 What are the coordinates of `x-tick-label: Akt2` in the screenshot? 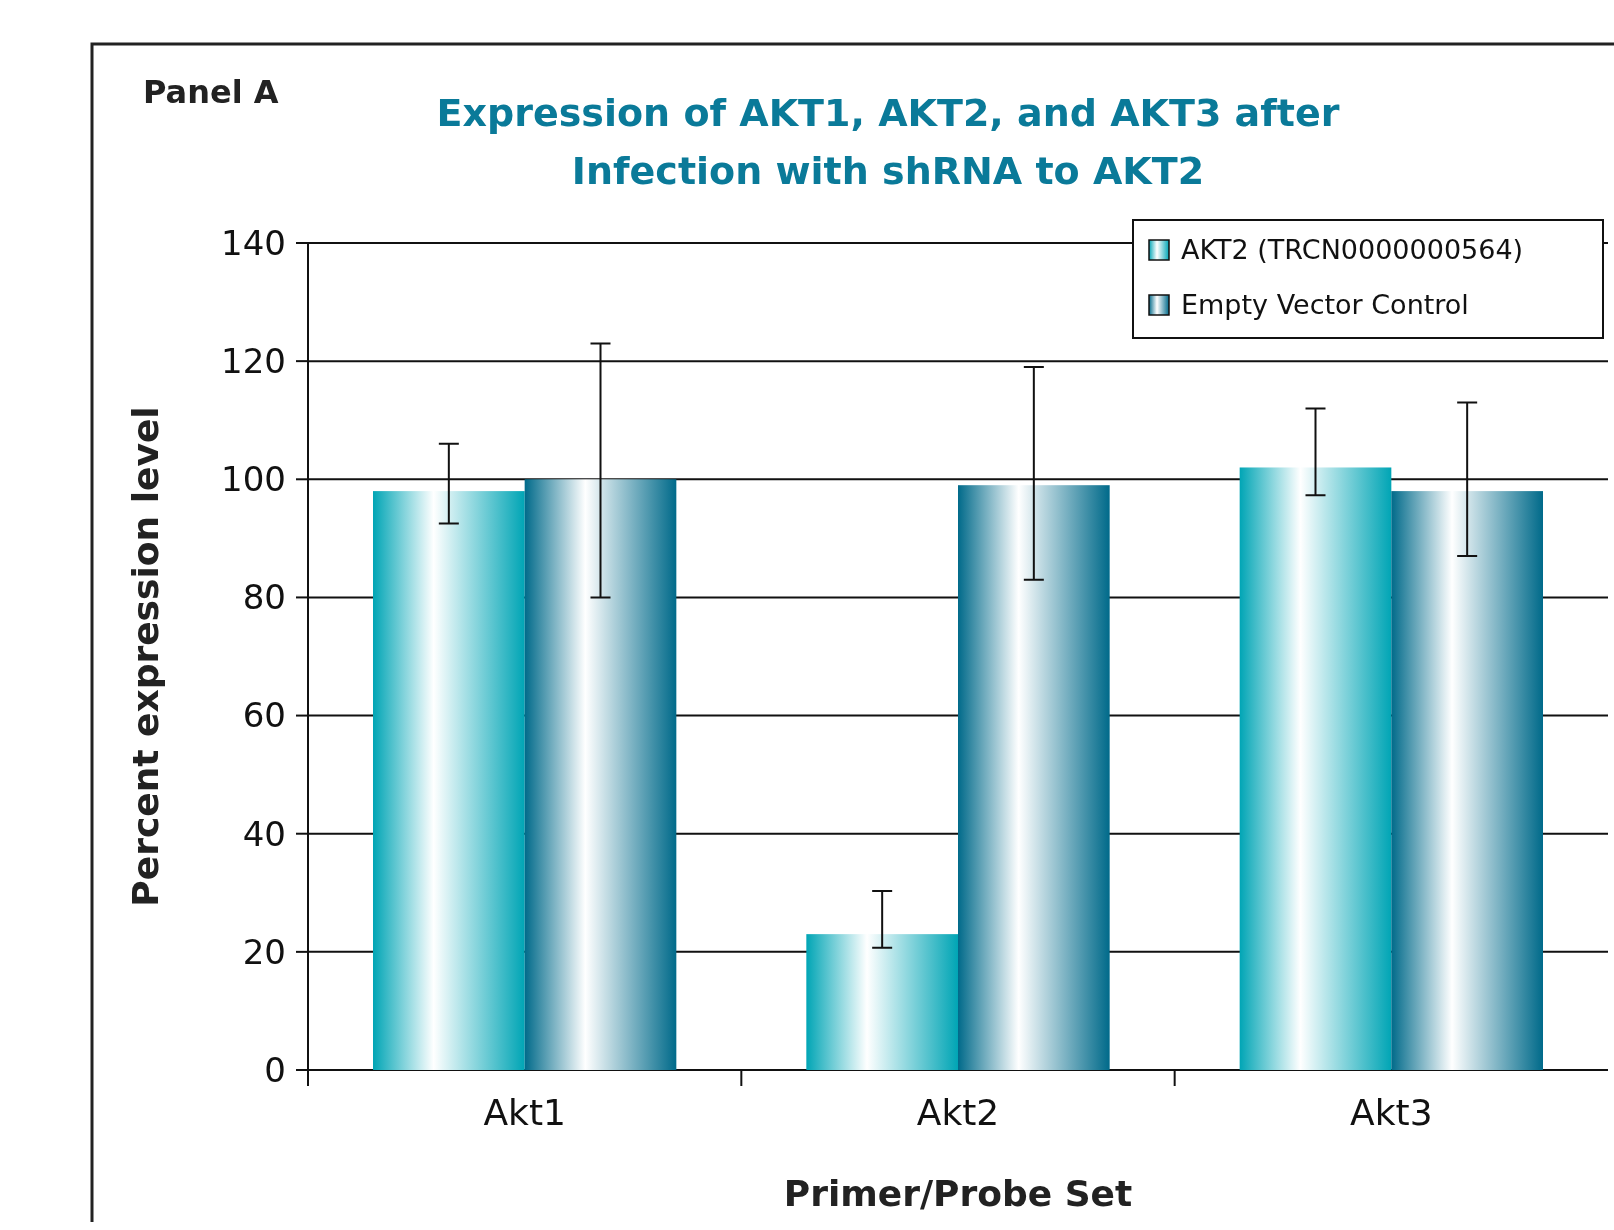 It's located at (958, 1112).